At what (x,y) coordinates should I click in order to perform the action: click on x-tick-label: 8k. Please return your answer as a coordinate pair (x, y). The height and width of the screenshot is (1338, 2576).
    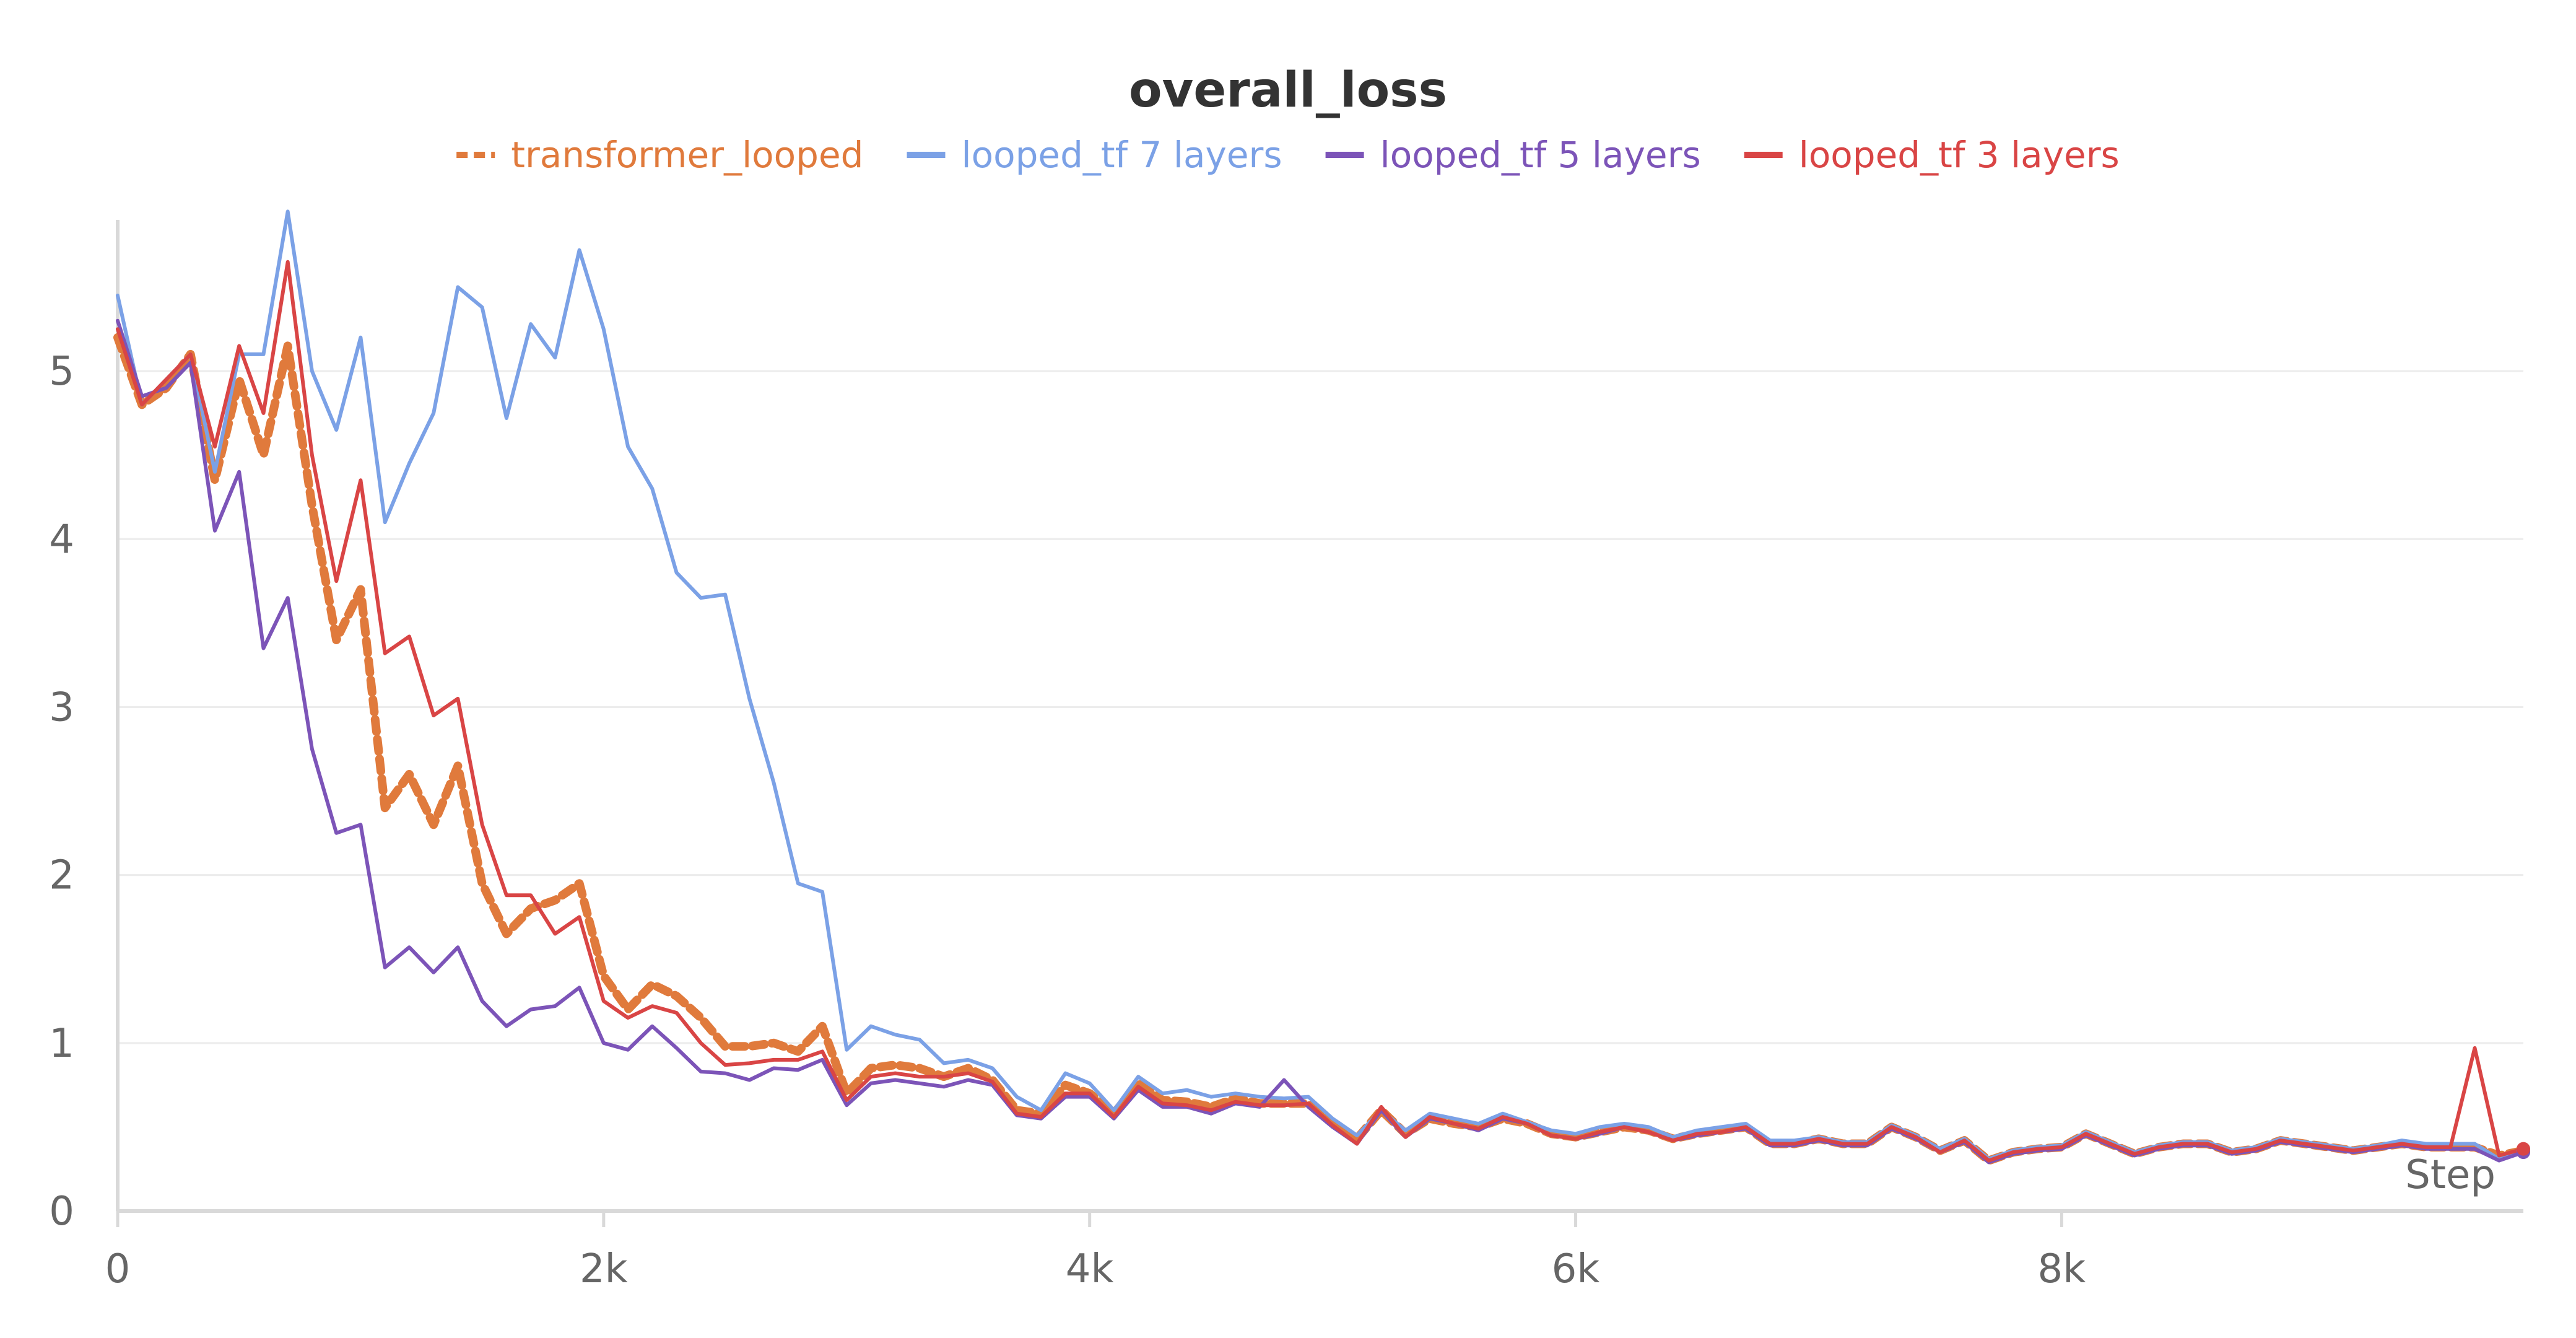
    Looking at the image, I should click on (2062, 1269).